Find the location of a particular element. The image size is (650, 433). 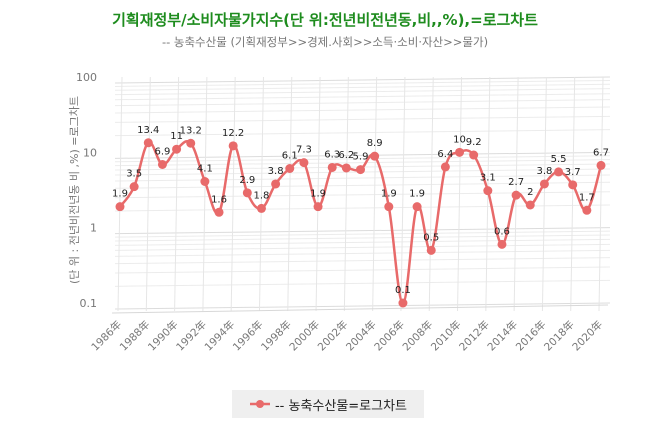

data-label: 5.9 is located at coordinates (361, 157).